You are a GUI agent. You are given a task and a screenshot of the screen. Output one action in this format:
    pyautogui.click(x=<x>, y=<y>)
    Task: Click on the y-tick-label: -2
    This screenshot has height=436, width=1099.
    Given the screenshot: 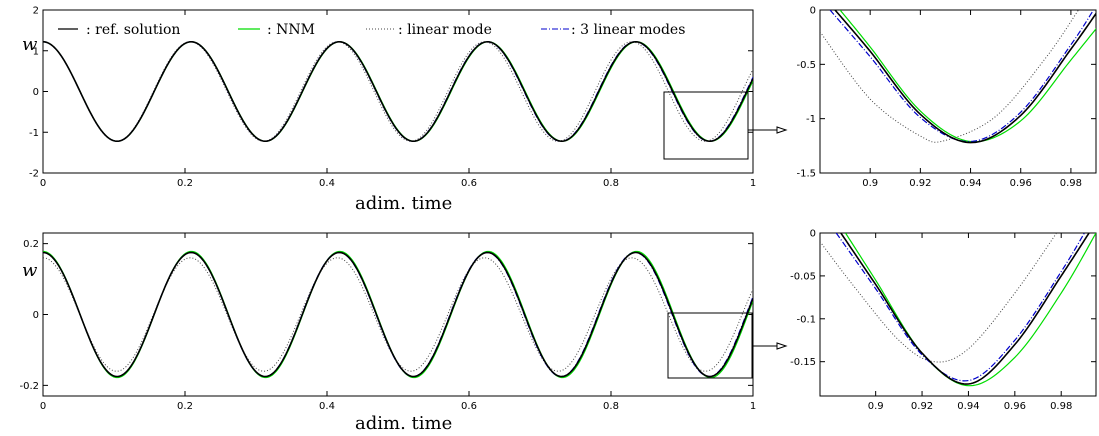 What is the action you would take?
    pyautogui.click(x=34, y=174)
    